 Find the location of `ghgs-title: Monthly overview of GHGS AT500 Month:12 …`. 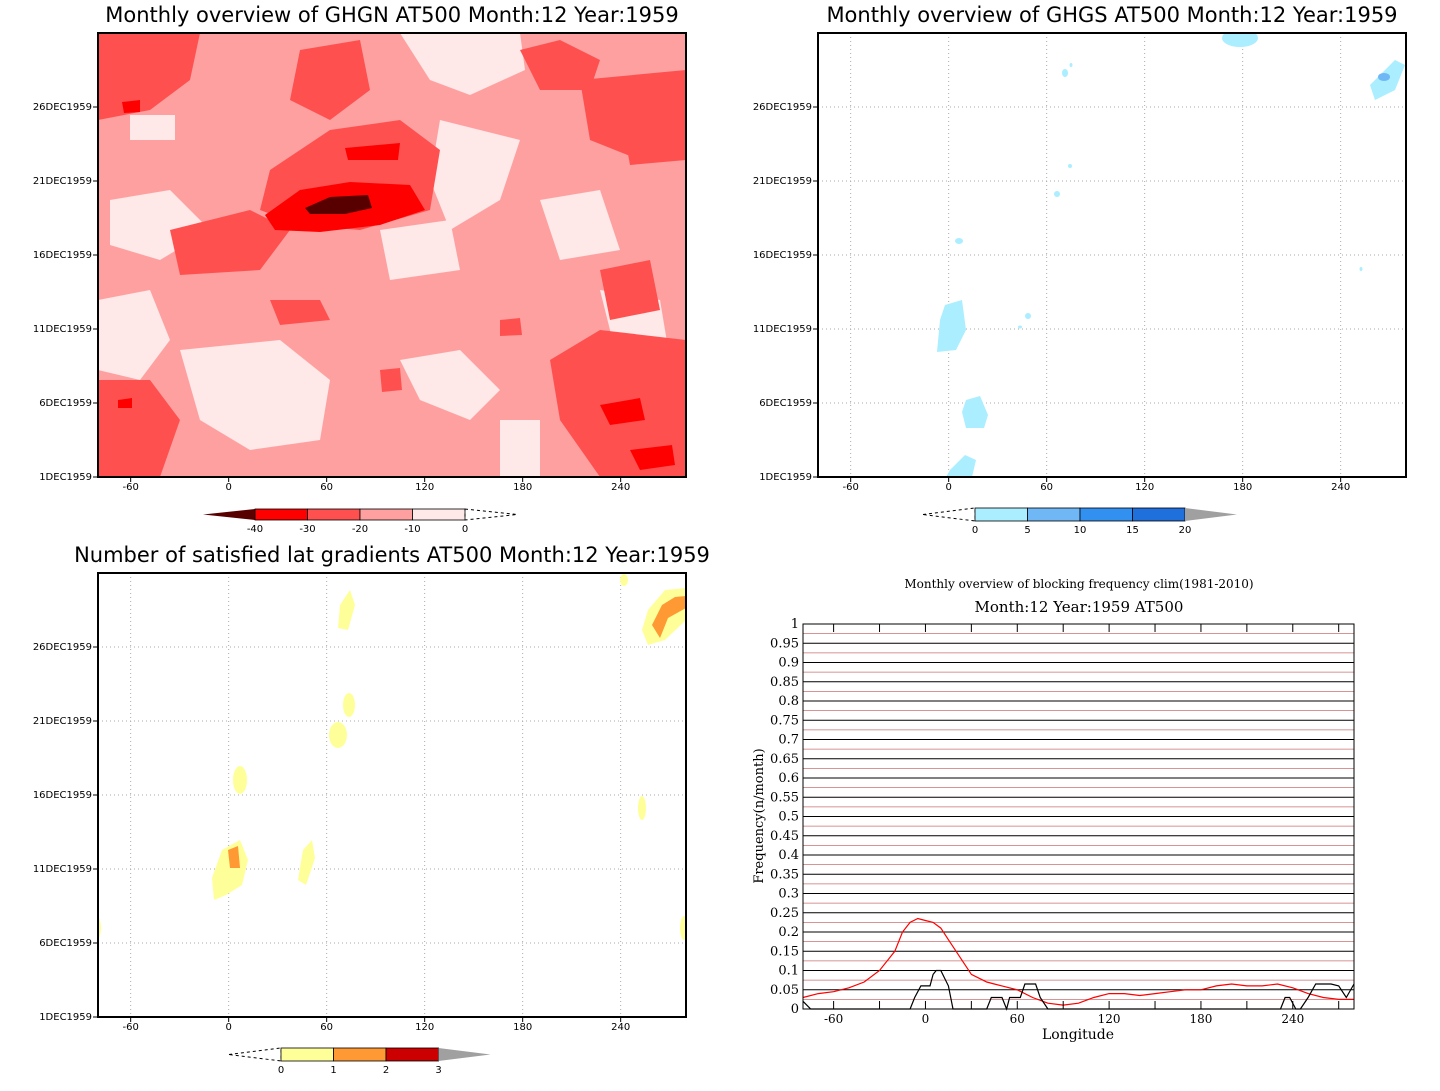

ghgs-title: Monthly overview of GHGS AT500 Month:12 … is located at coordinates (1111, 15).